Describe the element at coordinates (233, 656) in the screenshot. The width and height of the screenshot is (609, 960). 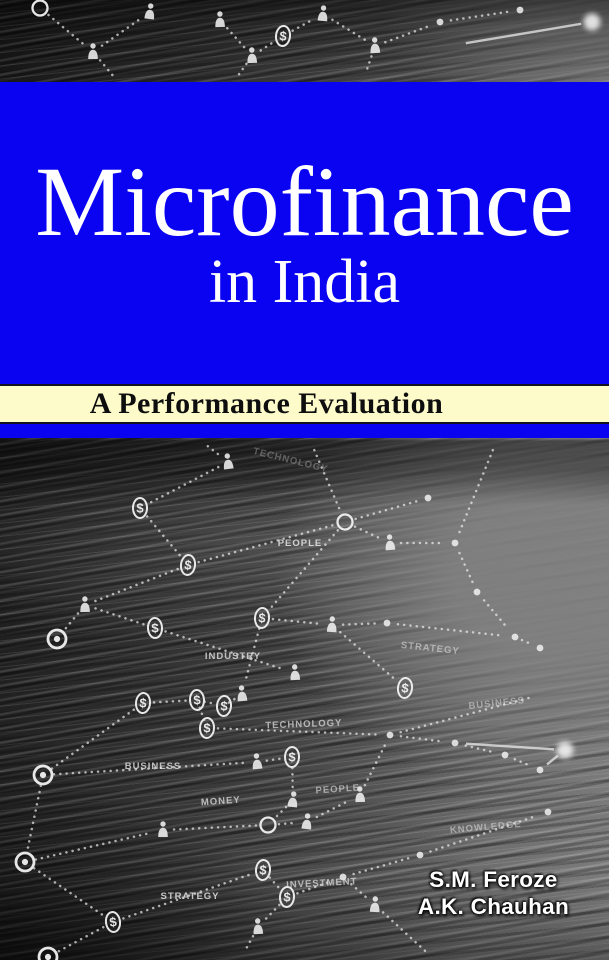
I see `svg-text: INDUSTRY` at that location.